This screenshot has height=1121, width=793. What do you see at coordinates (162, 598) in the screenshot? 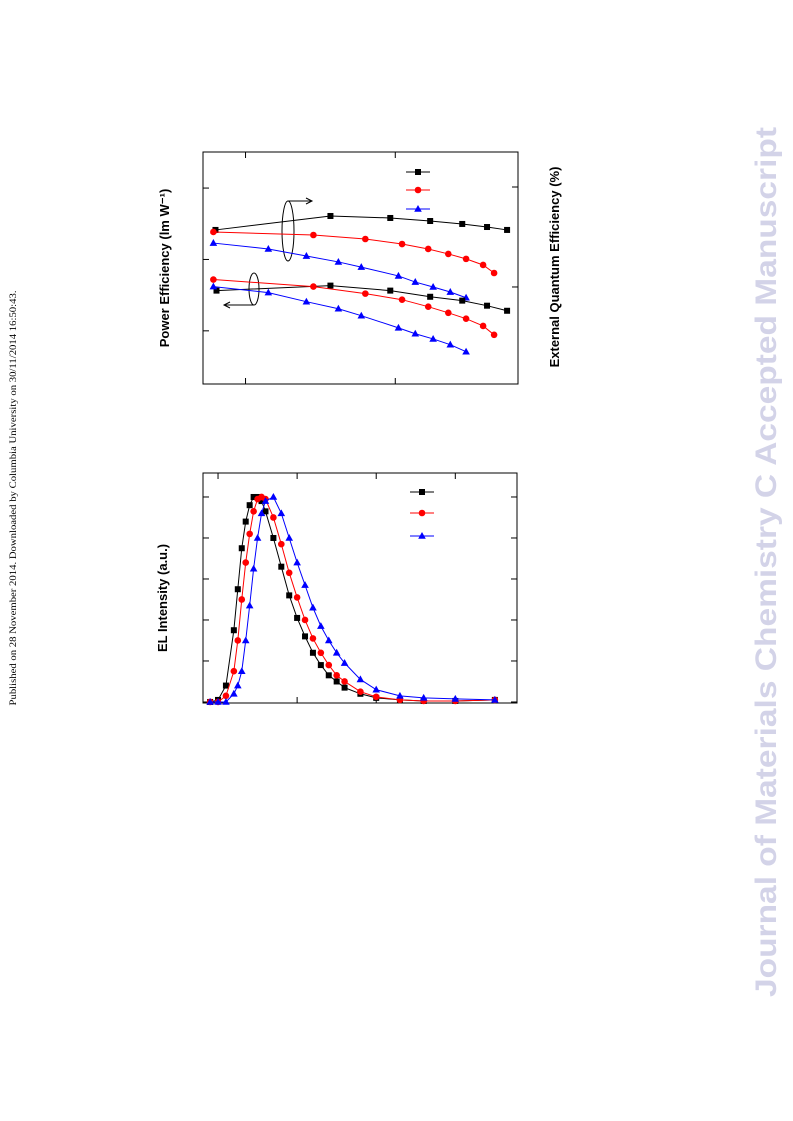
I see `y-axis-label: EL Intensity (a.u.)` at bounding box center [162, 598].